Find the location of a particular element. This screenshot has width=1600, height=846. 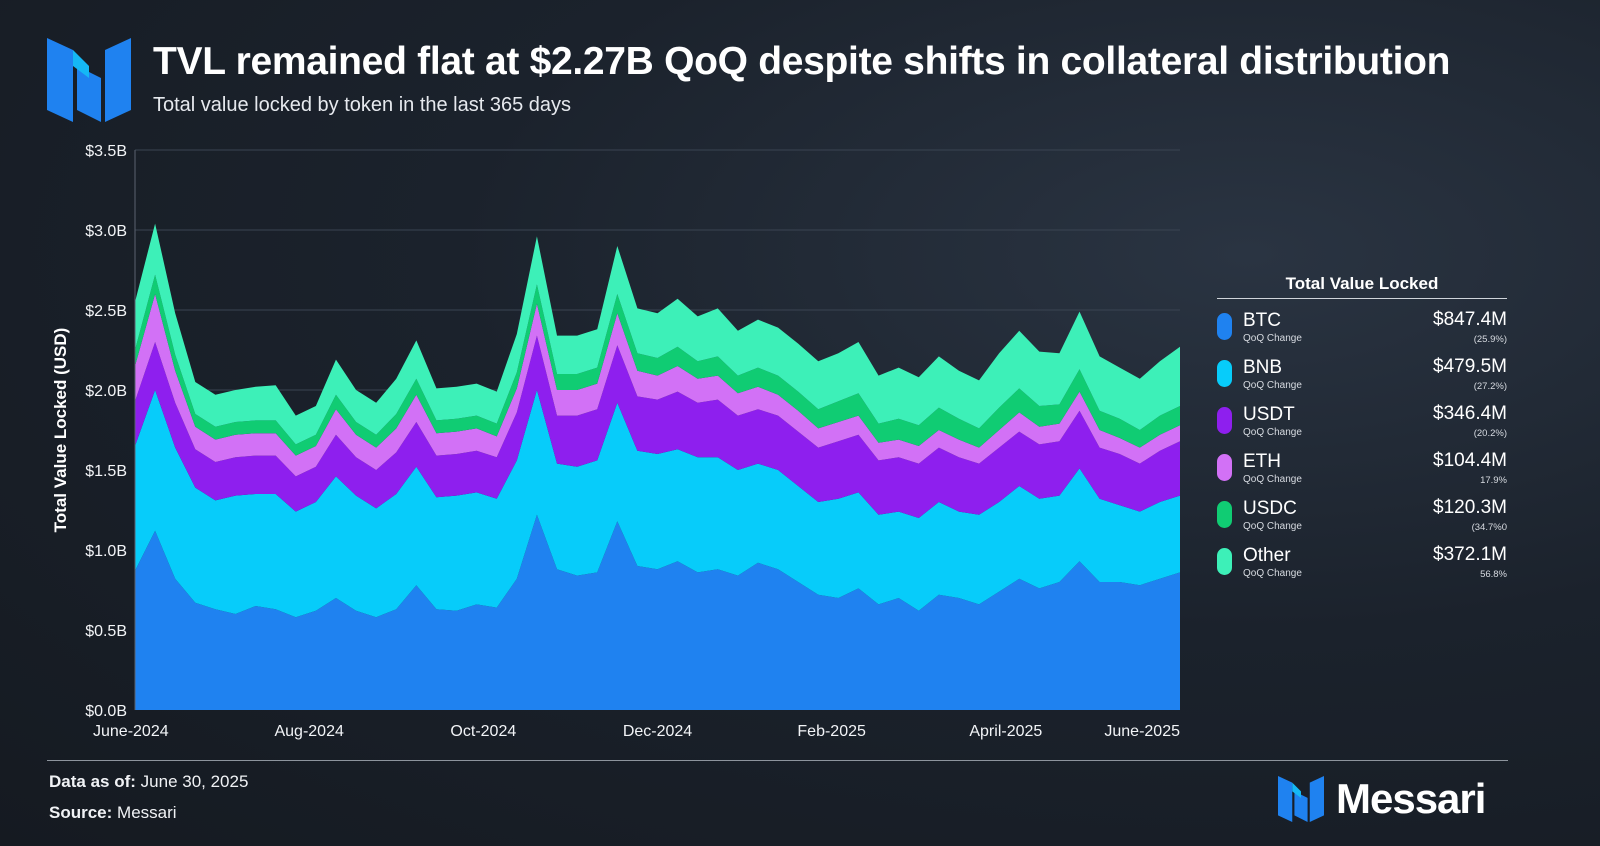

y-tick-label: $1.5B is located at coordinates (106, 471).